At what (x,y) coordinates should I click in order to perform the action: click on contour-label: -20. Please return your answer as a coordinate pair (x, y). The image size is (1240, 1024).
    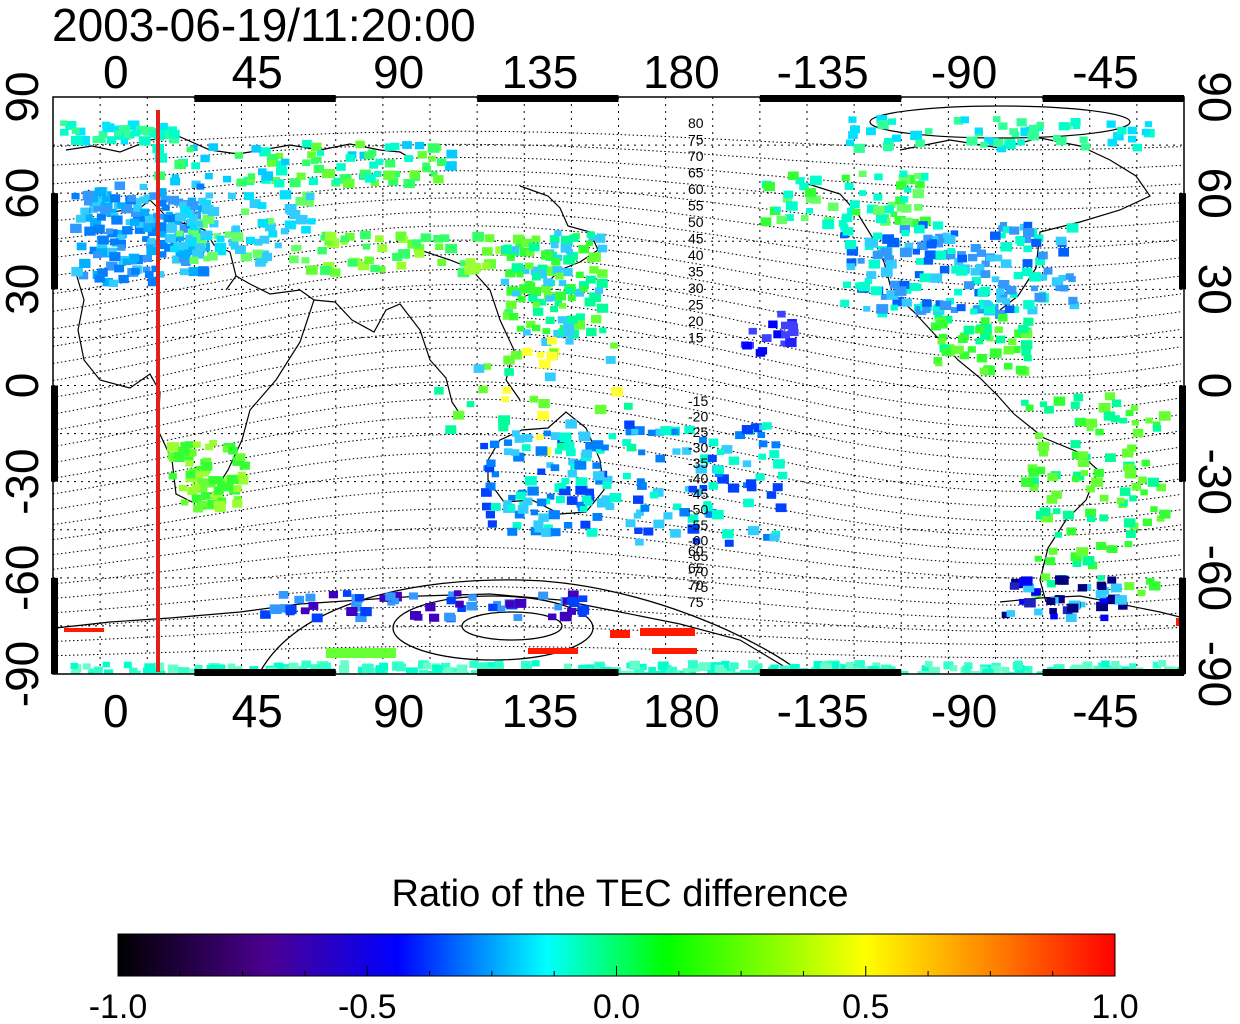
    Looking at the image, I should click on (698, 417).